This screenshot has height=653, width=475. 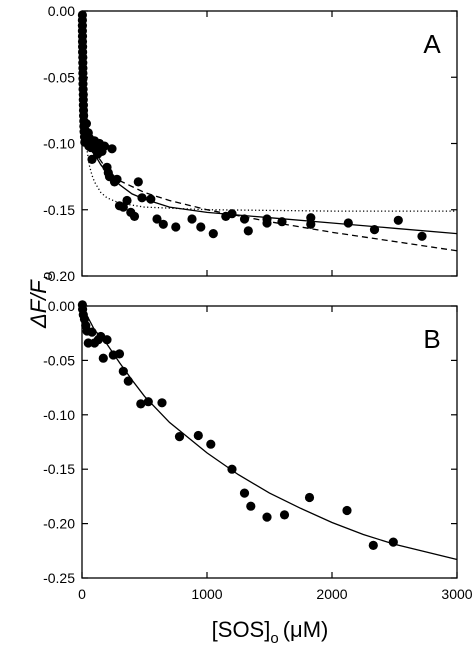 I want to click on y-tick-label-b: -0.25, so click(x=59, y=578).